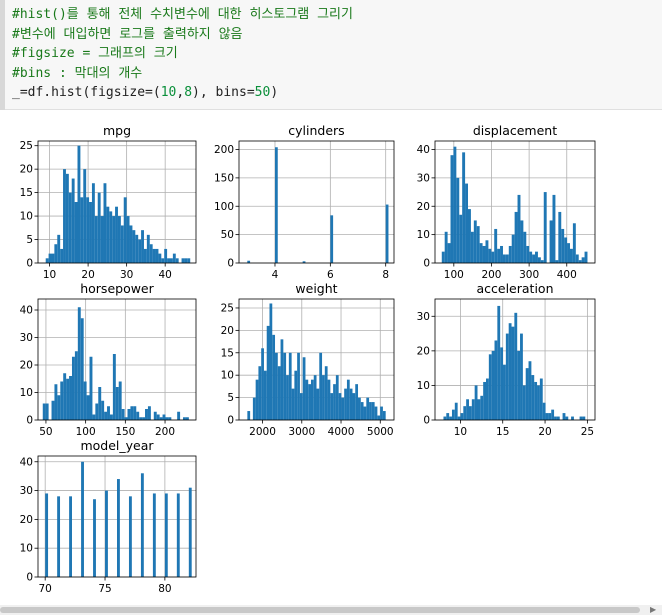  What do you see at coordinates (423, 178) in the screenshot?
I see `y-tick-label: 30` at bounding box center [423, 178].